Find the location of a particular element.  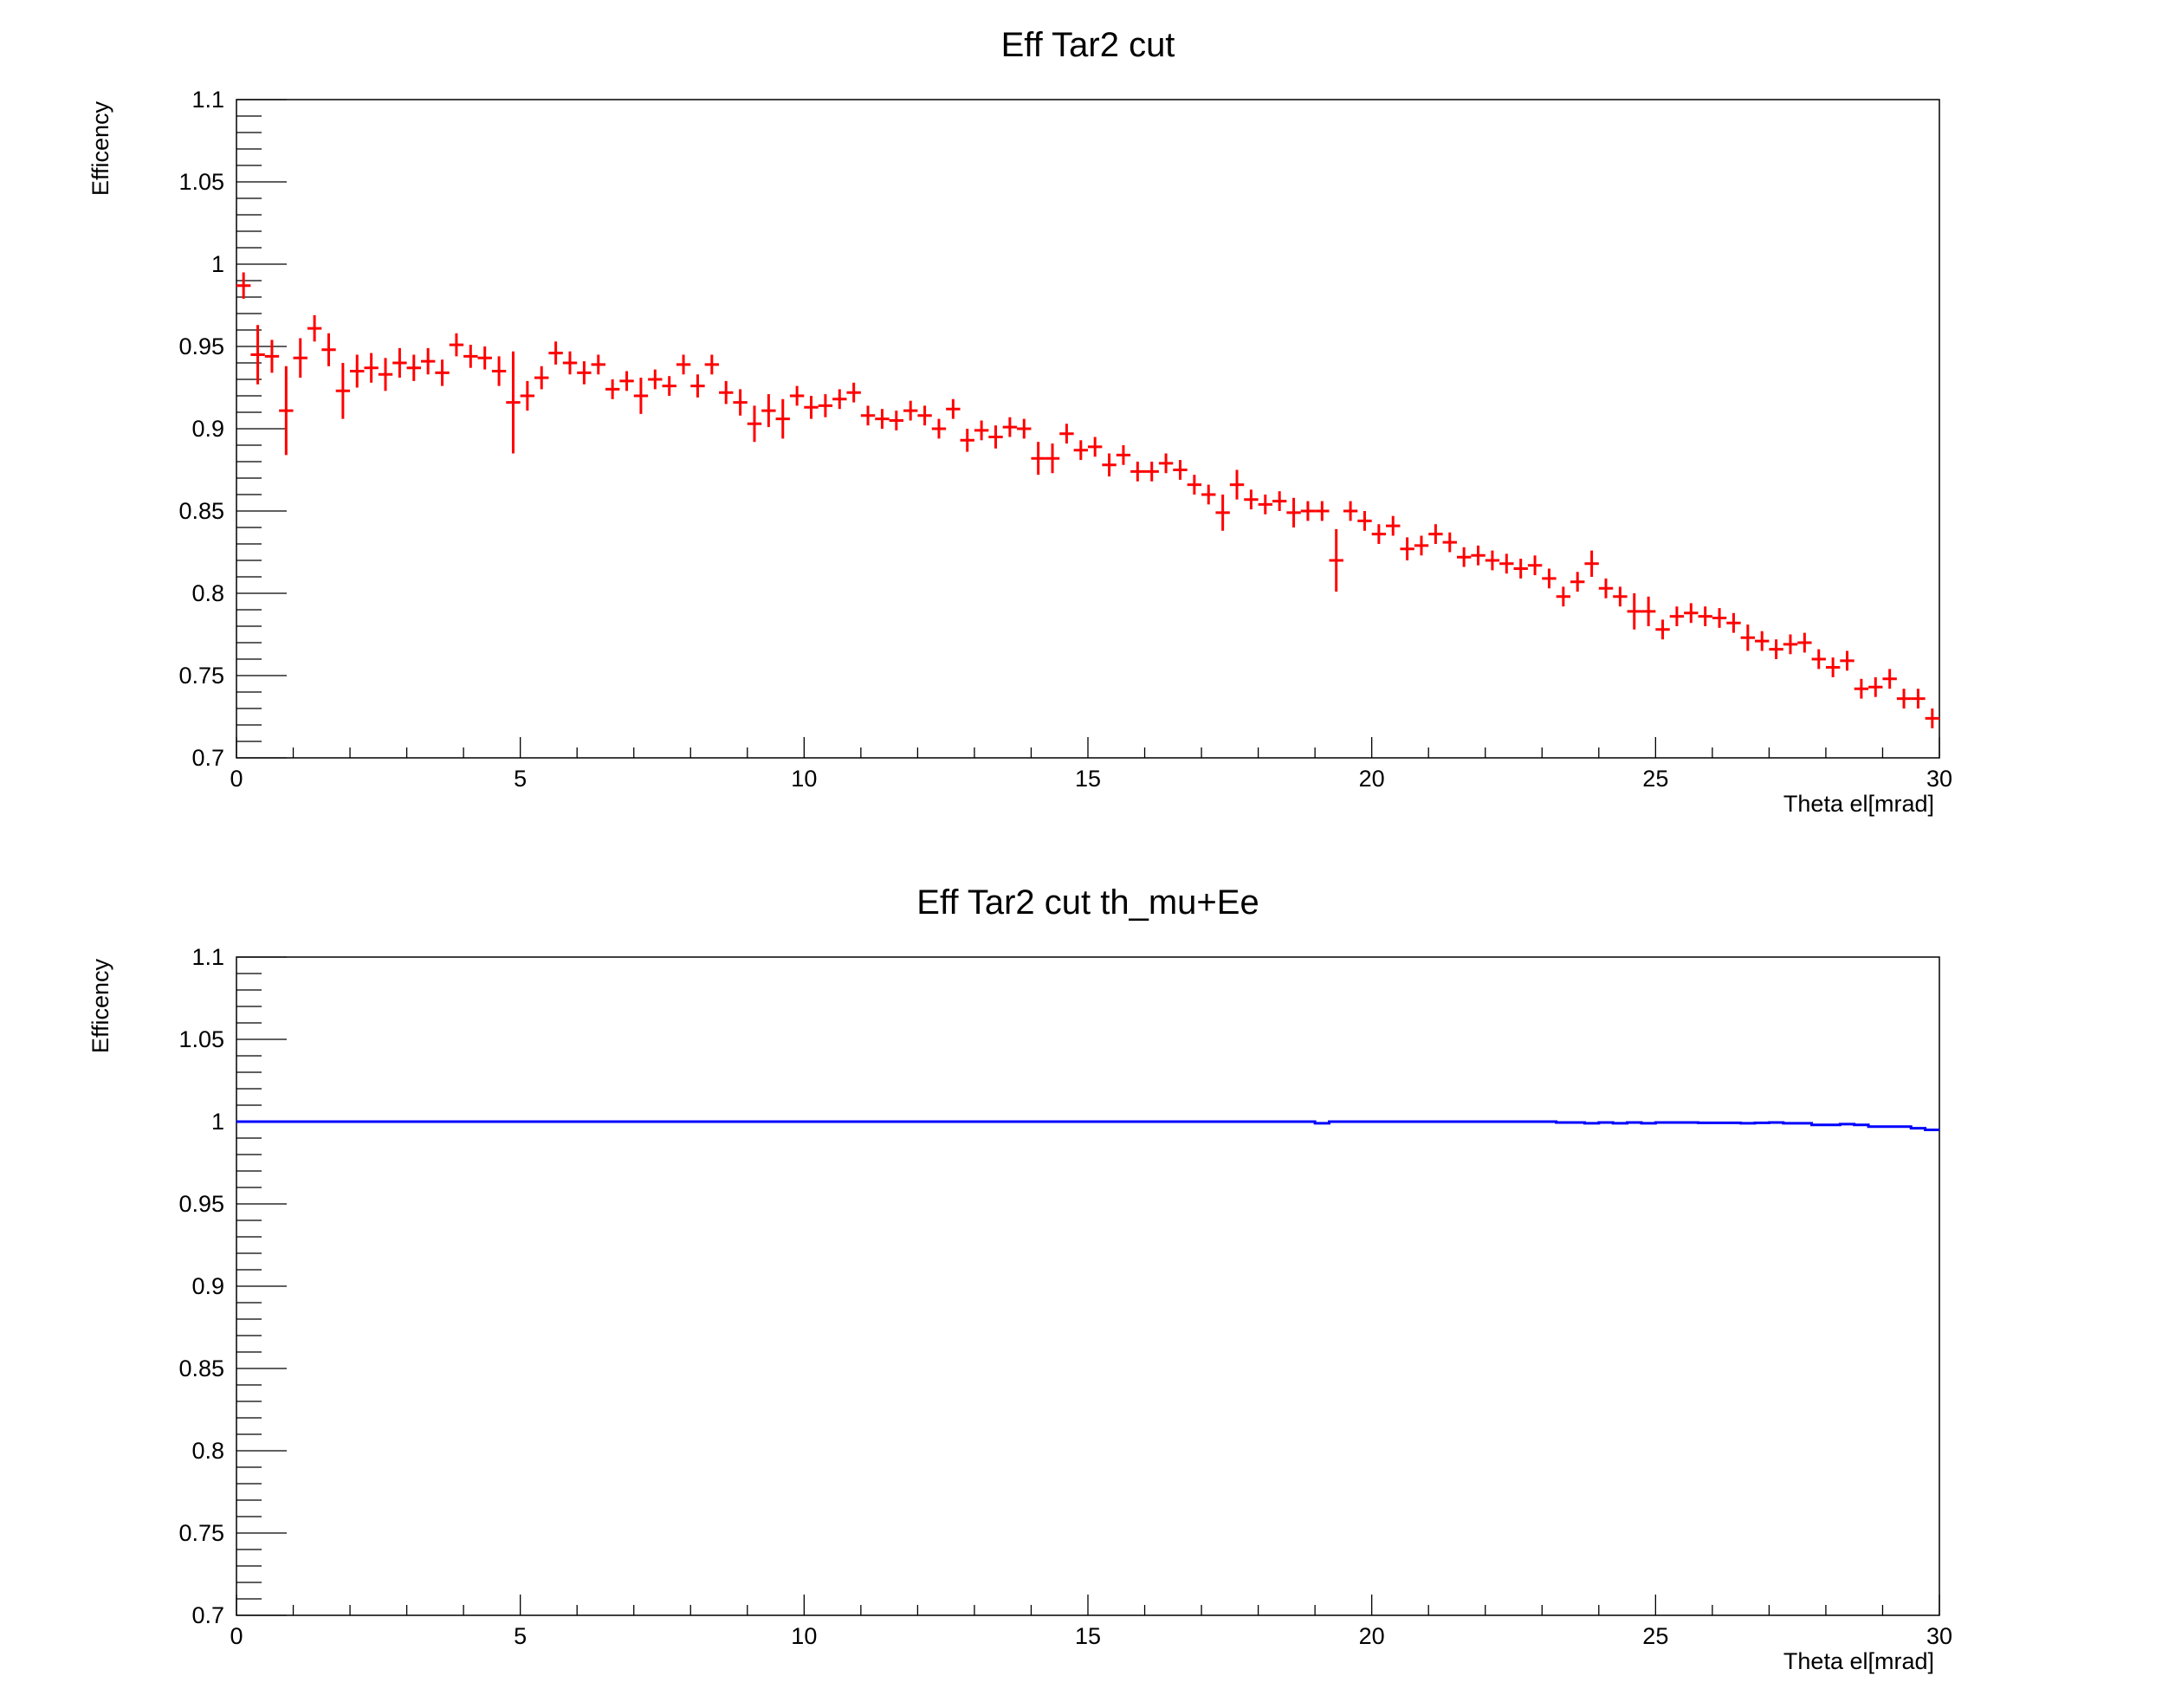

x-axis-label: Theta el[mrad] is located at coordinates (1858, 1661).